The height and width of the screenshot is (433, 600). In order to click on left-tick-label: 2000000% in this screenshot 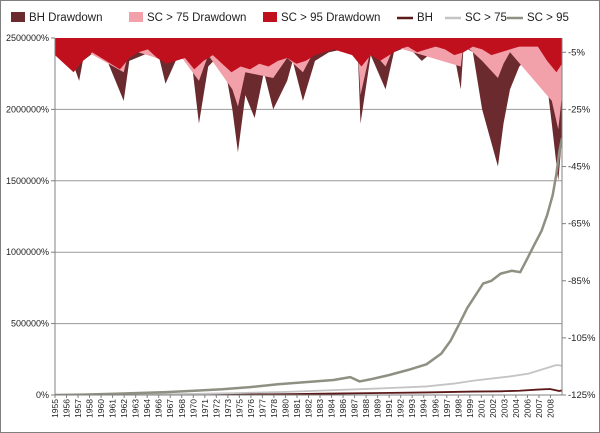, I will do `click(27, 109)`.